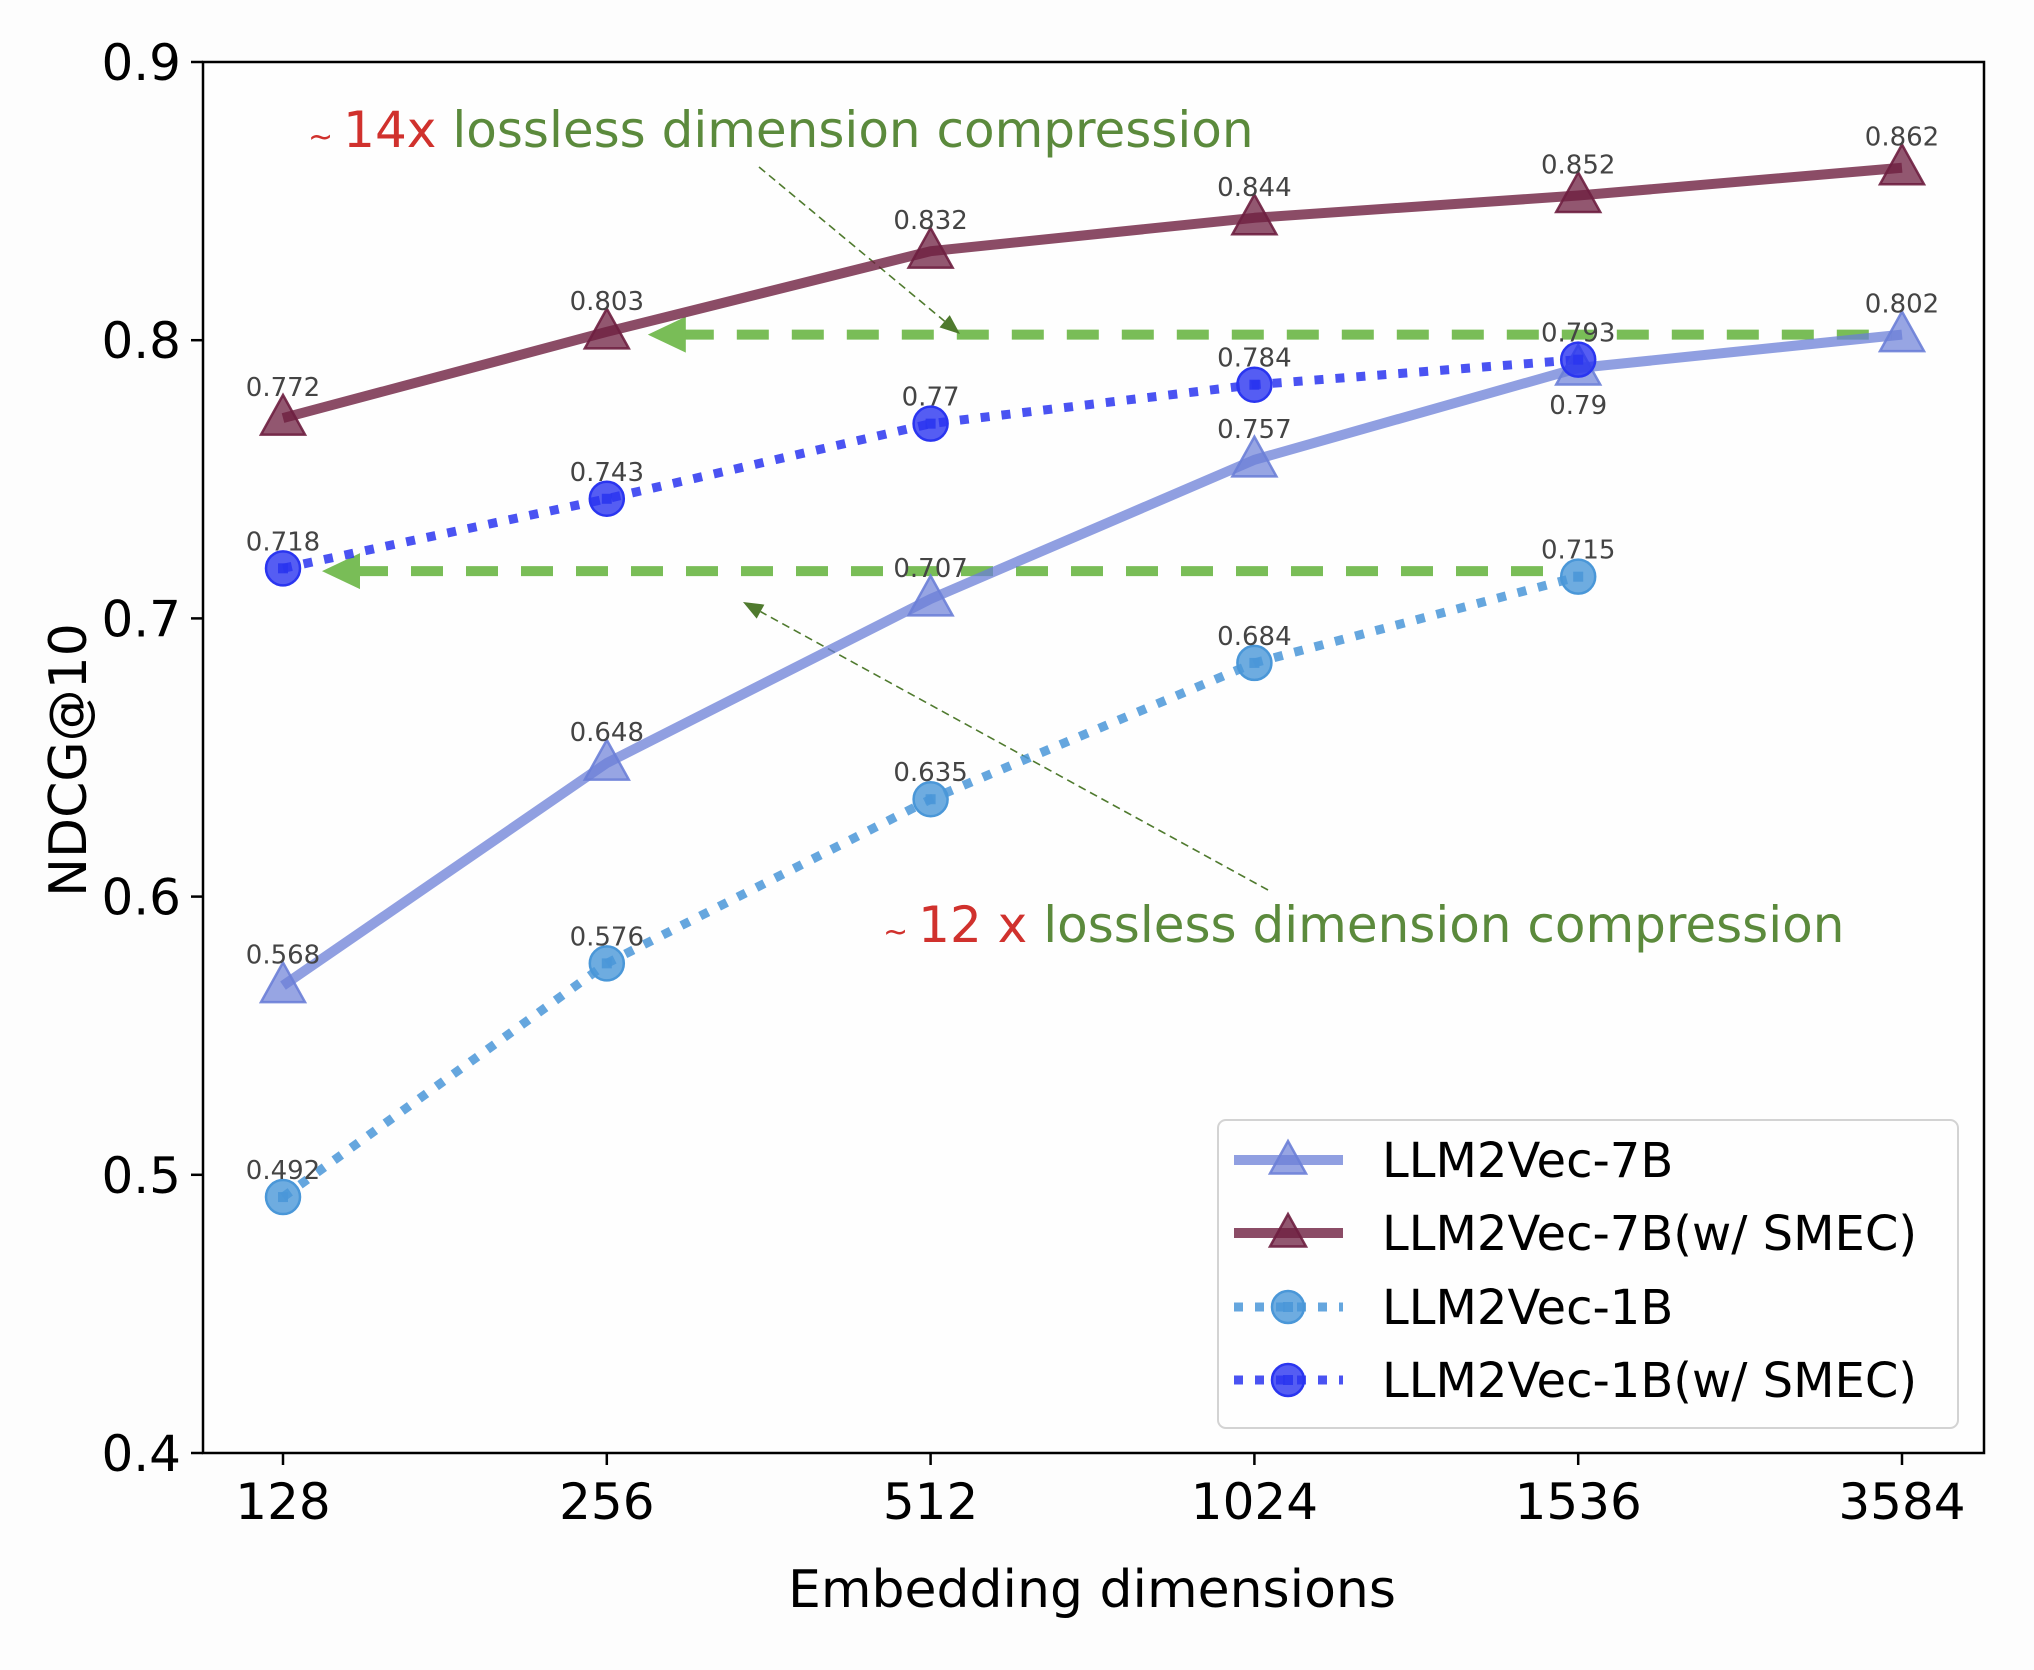  What do you see at coordinates (1649, 1381) in the screenshot?
I see `legend-label-llm2vec-1b-w-smec: LLM2Vec-1B(w/ SMEC)` at bounding box center [1649, 1381].